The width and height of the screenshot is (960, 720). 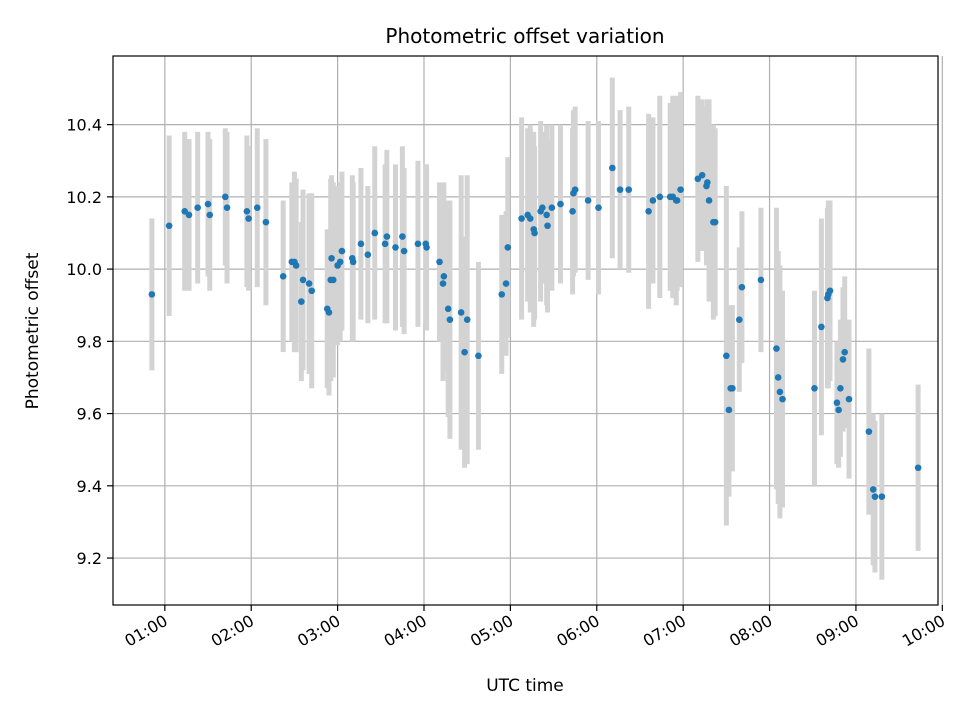 I want to click on y-tick-label: 10.4, so click(x=84, y=125).